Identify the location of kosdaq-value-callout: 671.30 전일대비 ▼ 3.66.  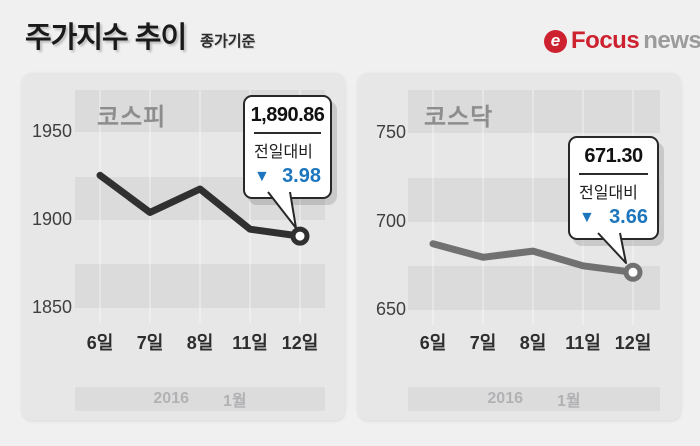
(613, 188).